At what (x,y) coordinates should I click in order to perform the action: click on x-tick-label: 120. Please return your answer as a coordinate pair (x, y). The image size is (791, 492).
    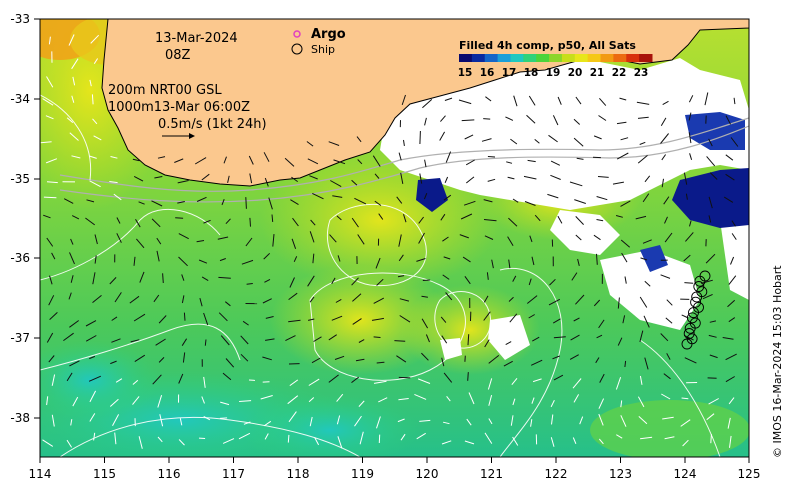
    Looking at the image, I should click on (427, 474).